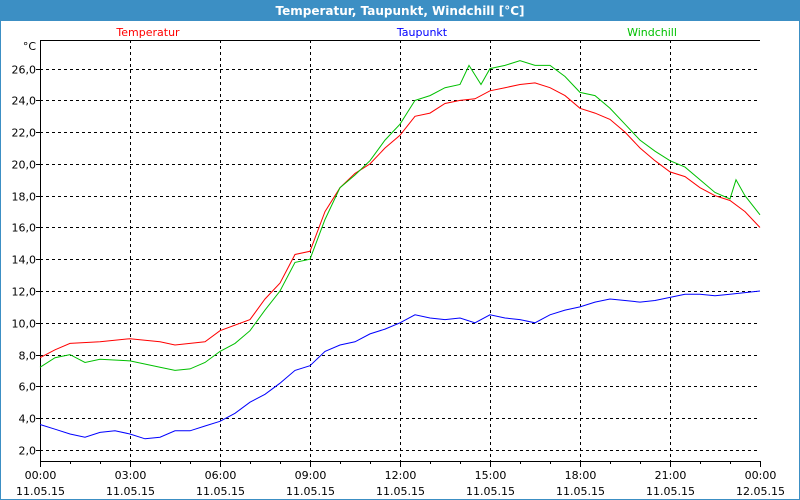 This screenshot has width=800, height=500. What do you see at coordinates (24, 101) in the screenshot?
I see `y-tick-label: 24,0` at bounding box center [24, 101].